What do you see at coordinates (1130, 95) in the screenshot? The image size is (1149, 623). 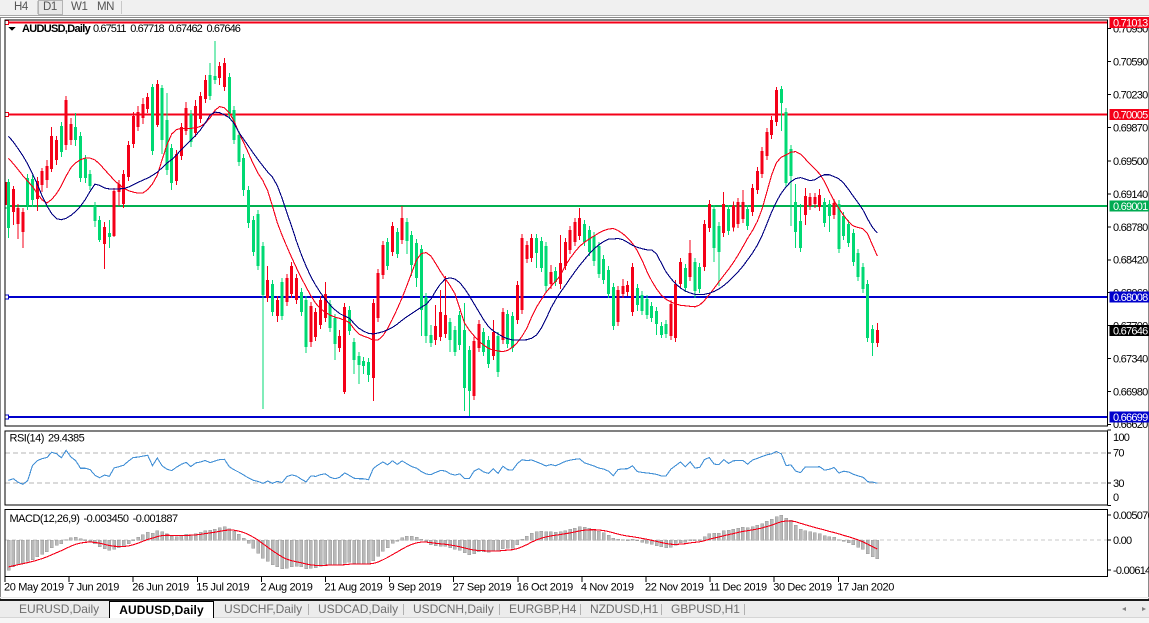 I see `svg-text: 0.70230` at bounding box center [1130, 95].